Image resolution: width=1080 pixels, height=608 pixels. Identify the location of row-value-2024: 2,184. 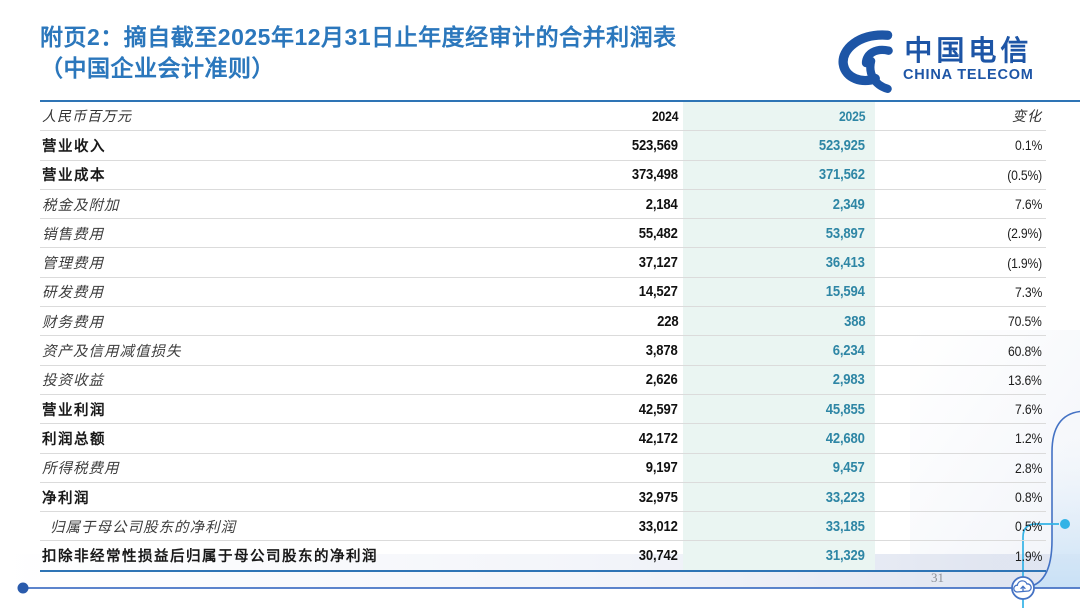
(662, 204).